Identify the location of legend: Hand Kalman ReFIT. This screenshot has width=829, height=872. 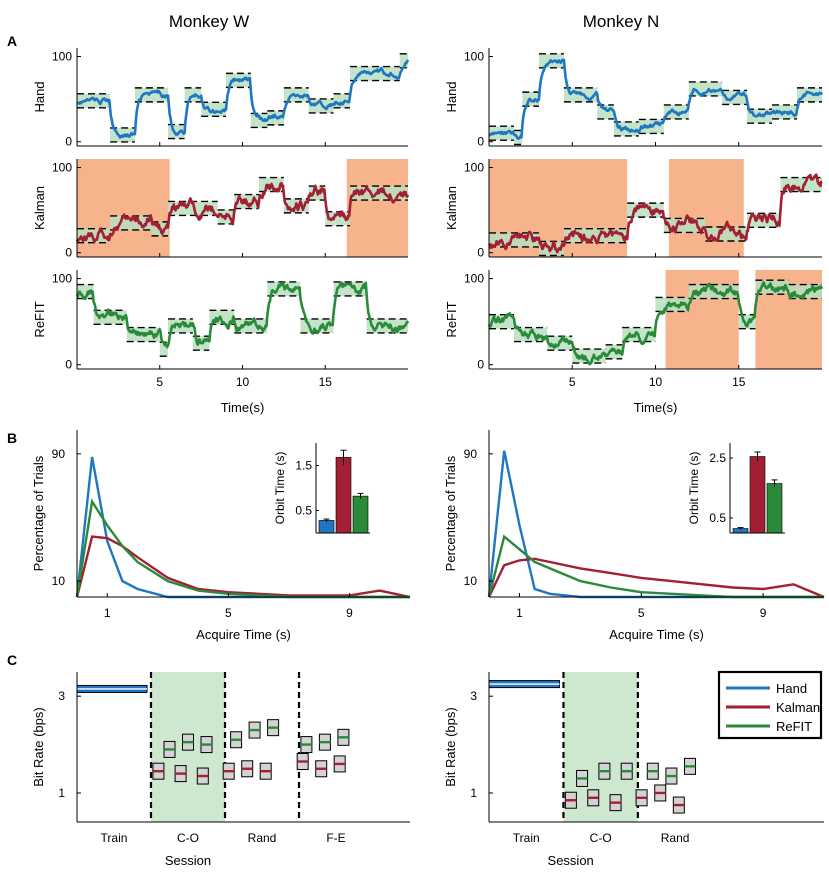
(770, 705).